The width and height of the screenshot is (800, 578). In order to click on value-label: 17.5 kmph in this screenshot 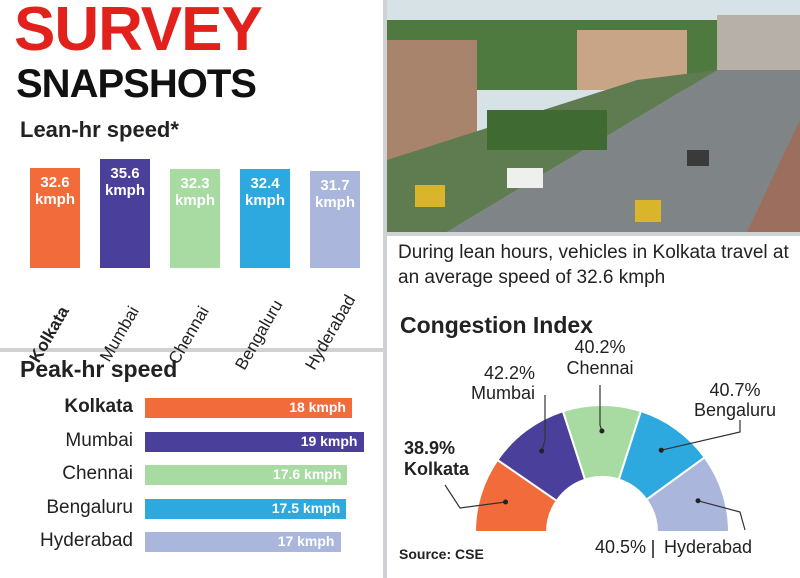, I will do `click(306, 507)`.